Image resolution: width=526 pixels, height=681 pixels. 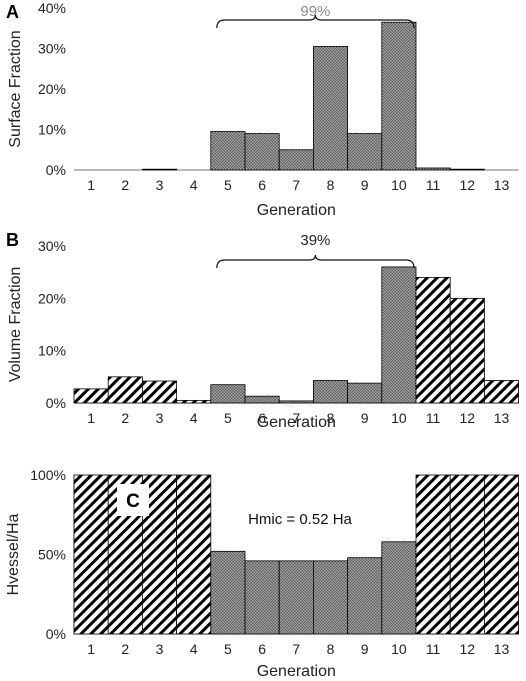 I want to click on annotation-label: Hmic = 0.52 Ha, so click(x=300, y=519).